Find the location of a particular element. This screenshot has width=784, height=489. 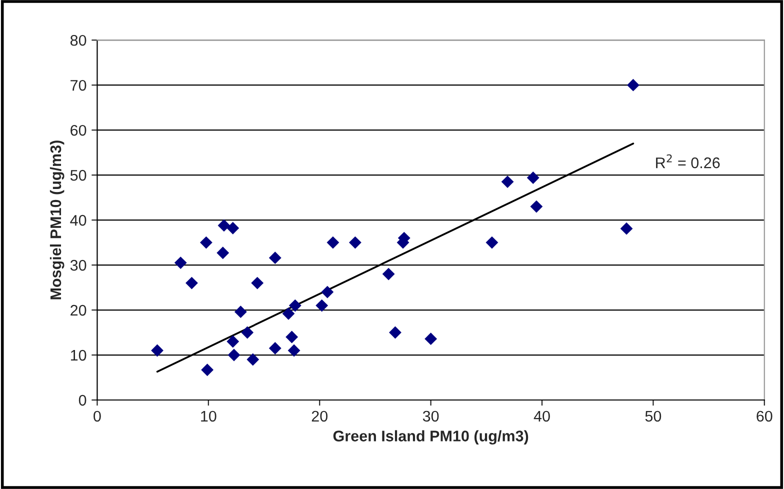

y-tick-label: 10 is located at coordinates (78, 355).